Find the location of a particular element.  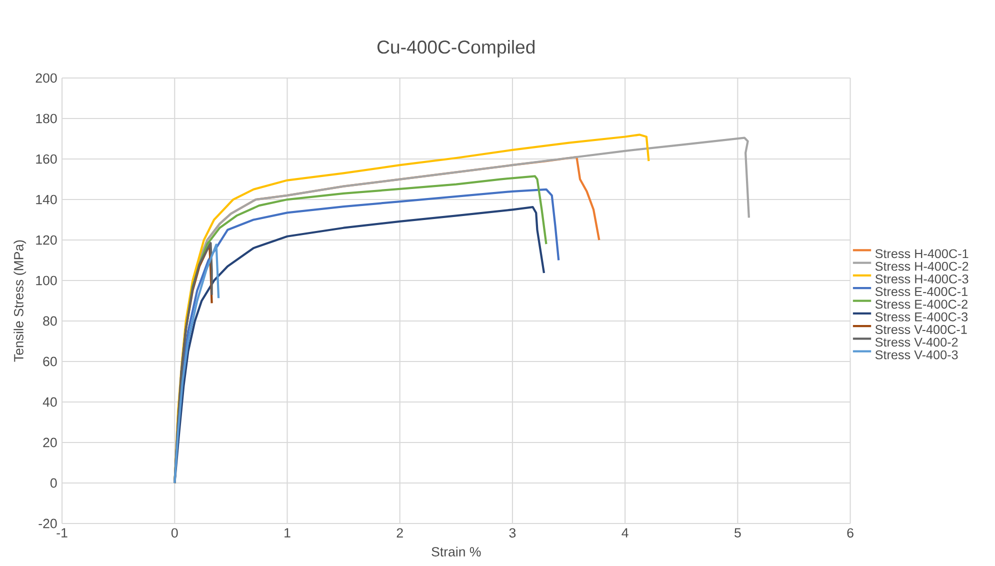

x-tick-label: 2 is located at coordinates (399, 533).